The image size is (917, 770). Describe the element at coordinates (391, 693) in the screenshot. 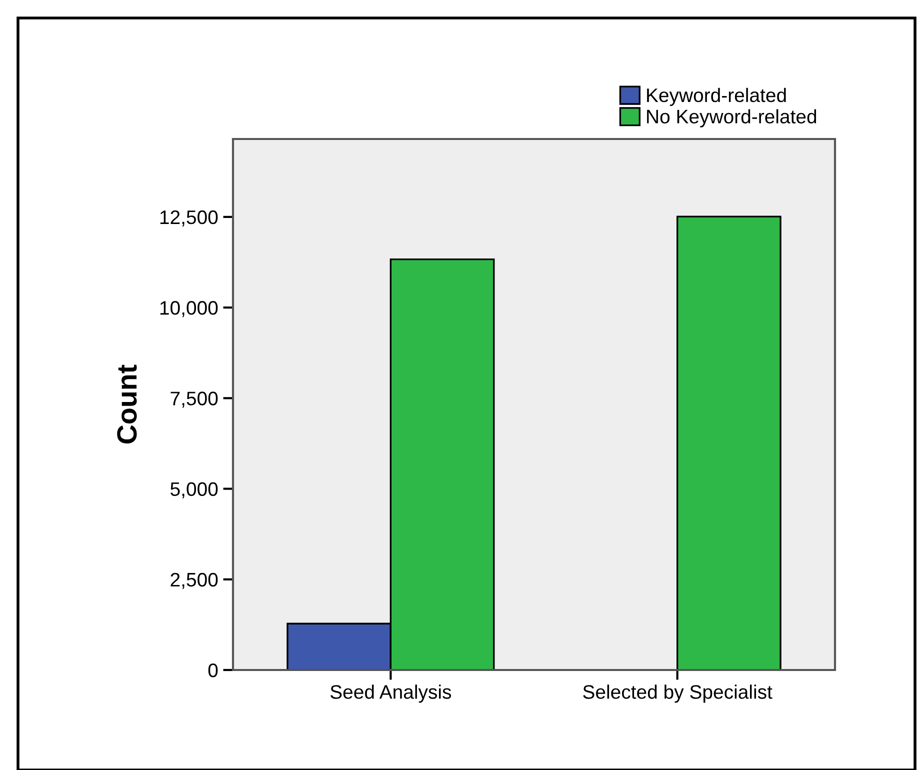

I see `x-tick-label: Seed Analysis` at that location.